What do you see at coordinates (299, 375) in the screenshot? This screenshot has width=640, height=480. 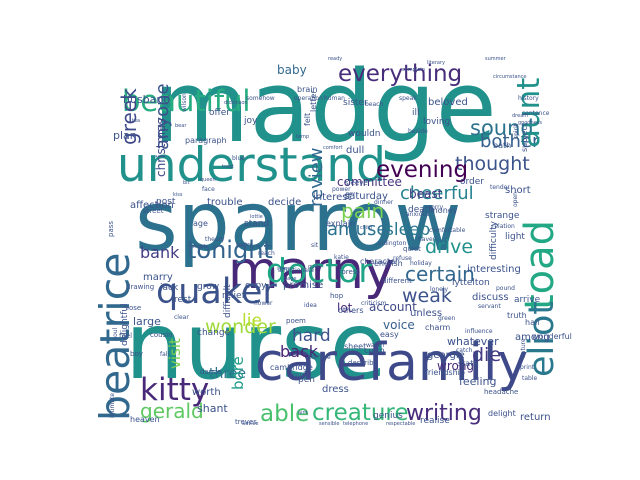 I see `cloud-word: note` at bounding box center [299, 375].